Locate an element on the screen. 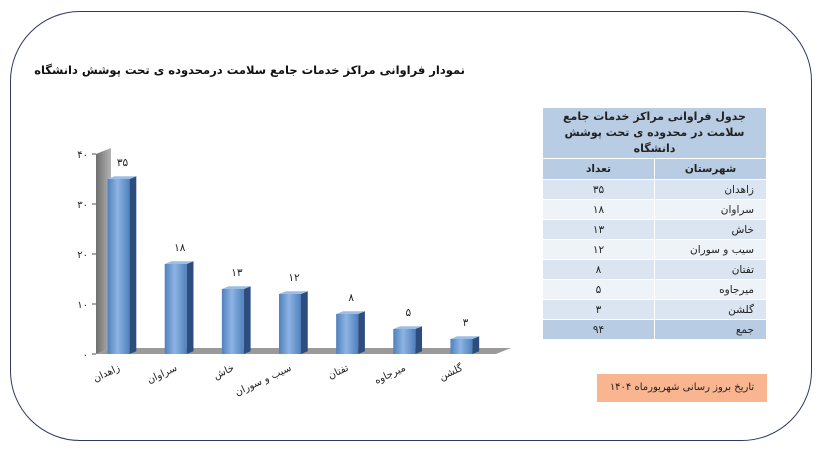 The image size is (819, 452). category-label: زاهدان is located at coordinates (107, 374).